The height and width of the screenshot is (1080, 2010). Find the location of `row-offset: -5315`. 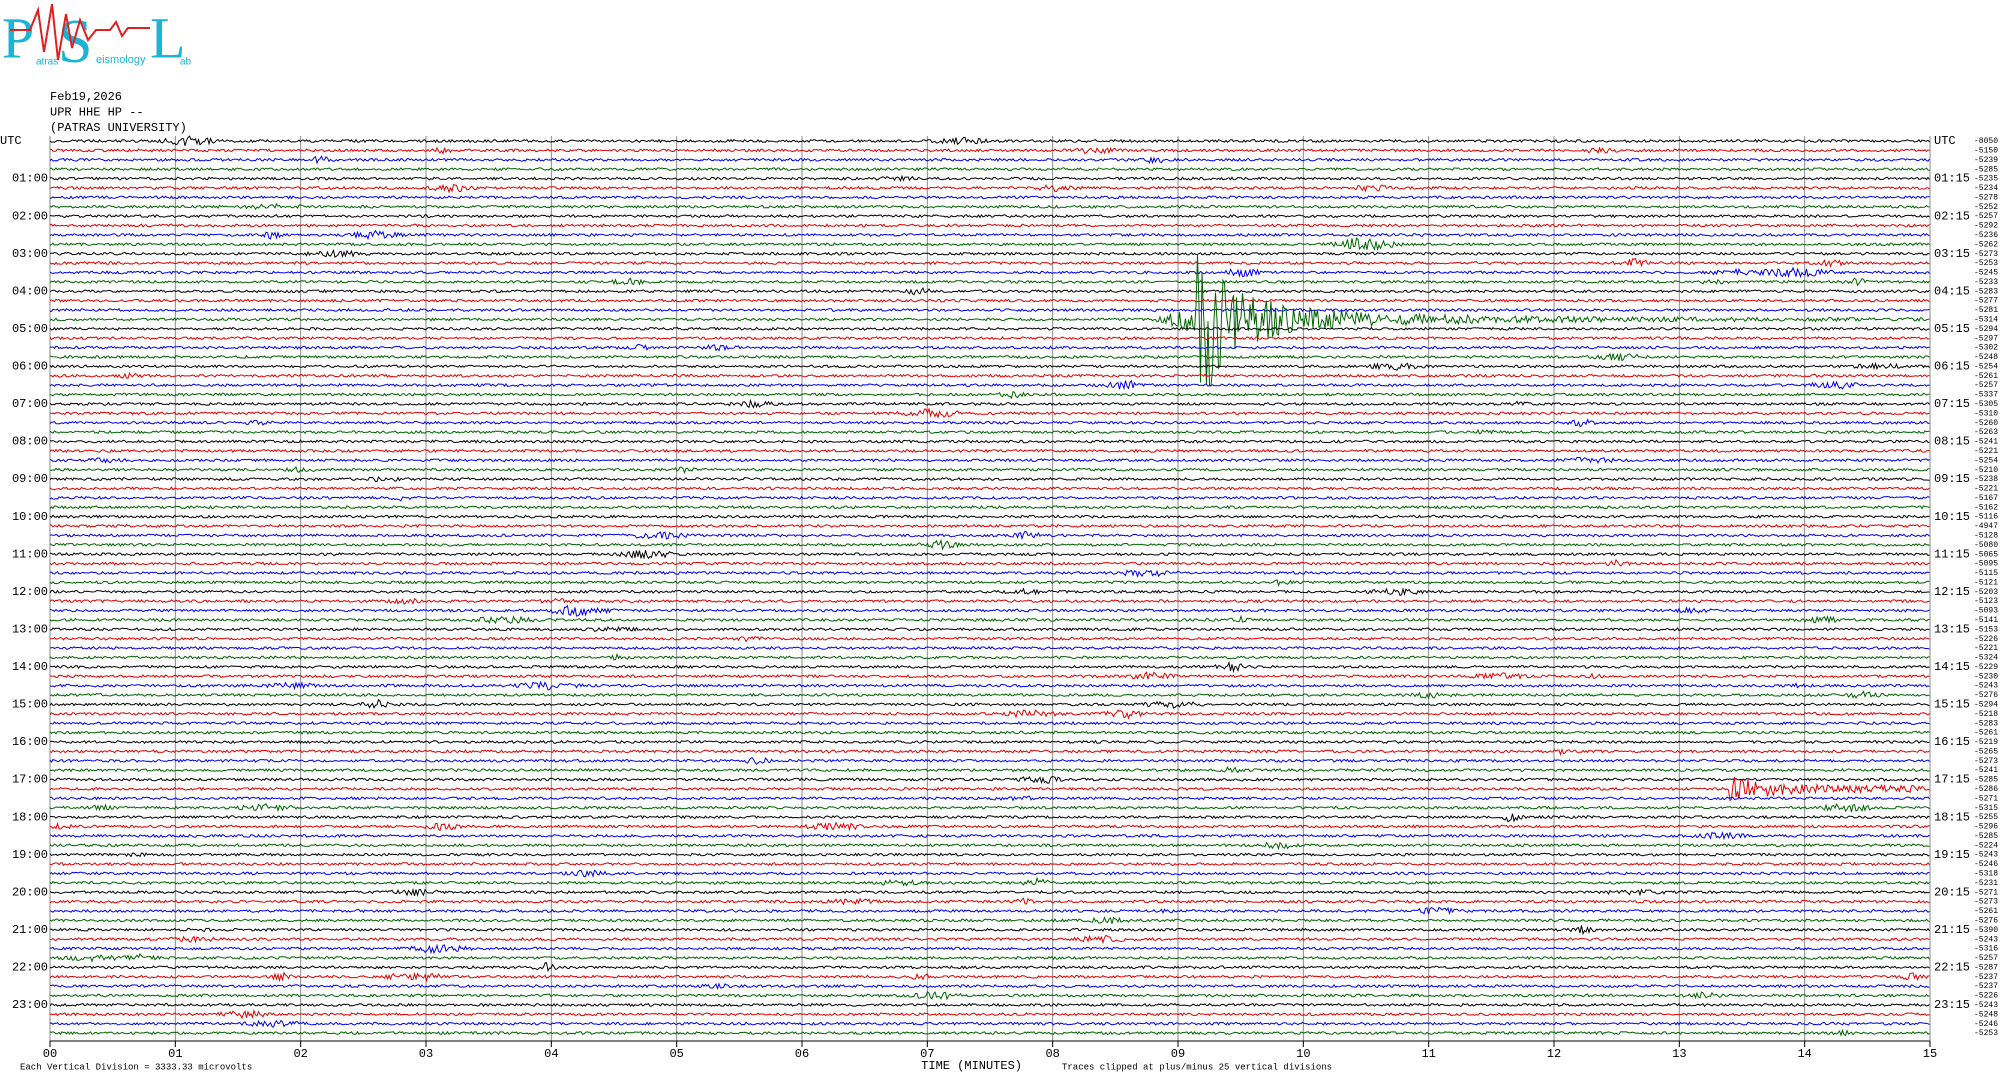

row-offset: -5315 is located at coordinates (1986, 808).